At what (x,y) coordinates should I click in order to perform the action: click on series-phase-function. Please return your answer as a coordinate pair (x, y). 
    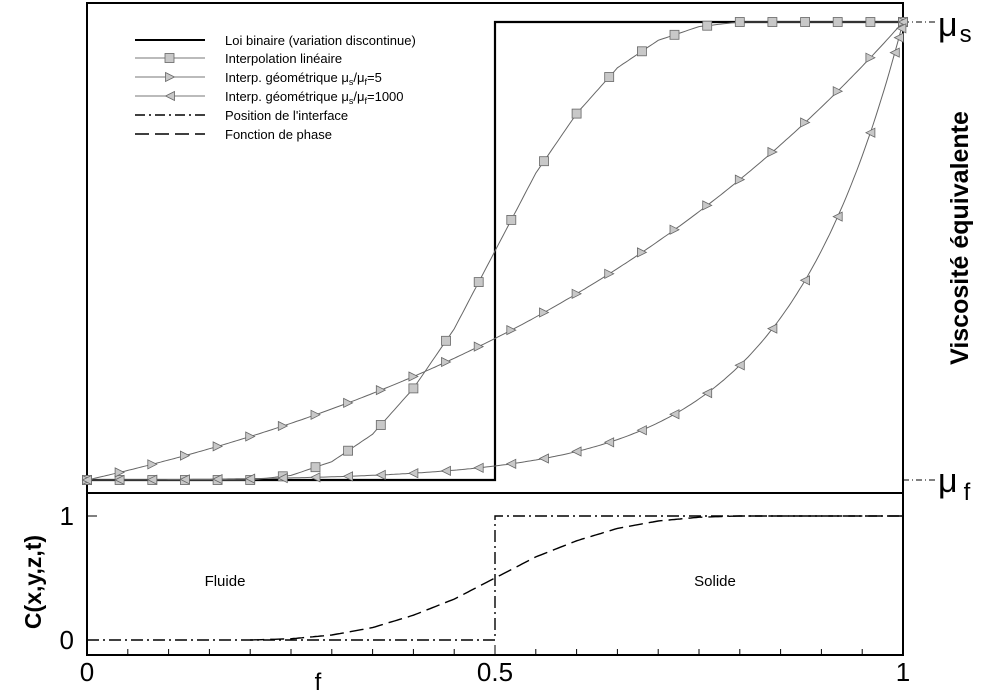
    Looking at the image, I should click on (576, 578).